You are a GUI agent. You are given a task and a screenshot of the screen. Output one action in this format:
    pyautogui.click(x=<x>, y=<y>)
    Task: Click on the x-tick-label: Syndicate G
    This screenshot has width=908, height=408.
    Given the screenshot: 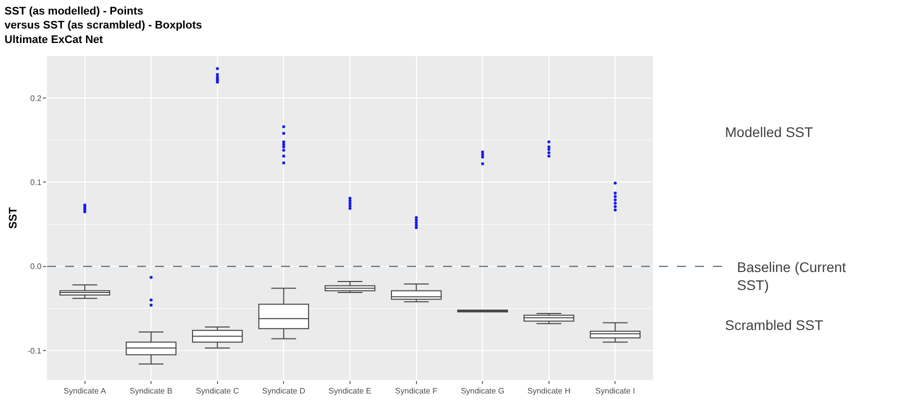 What is the action you would take?
    pyautogui.click(x=482, y=391)
    